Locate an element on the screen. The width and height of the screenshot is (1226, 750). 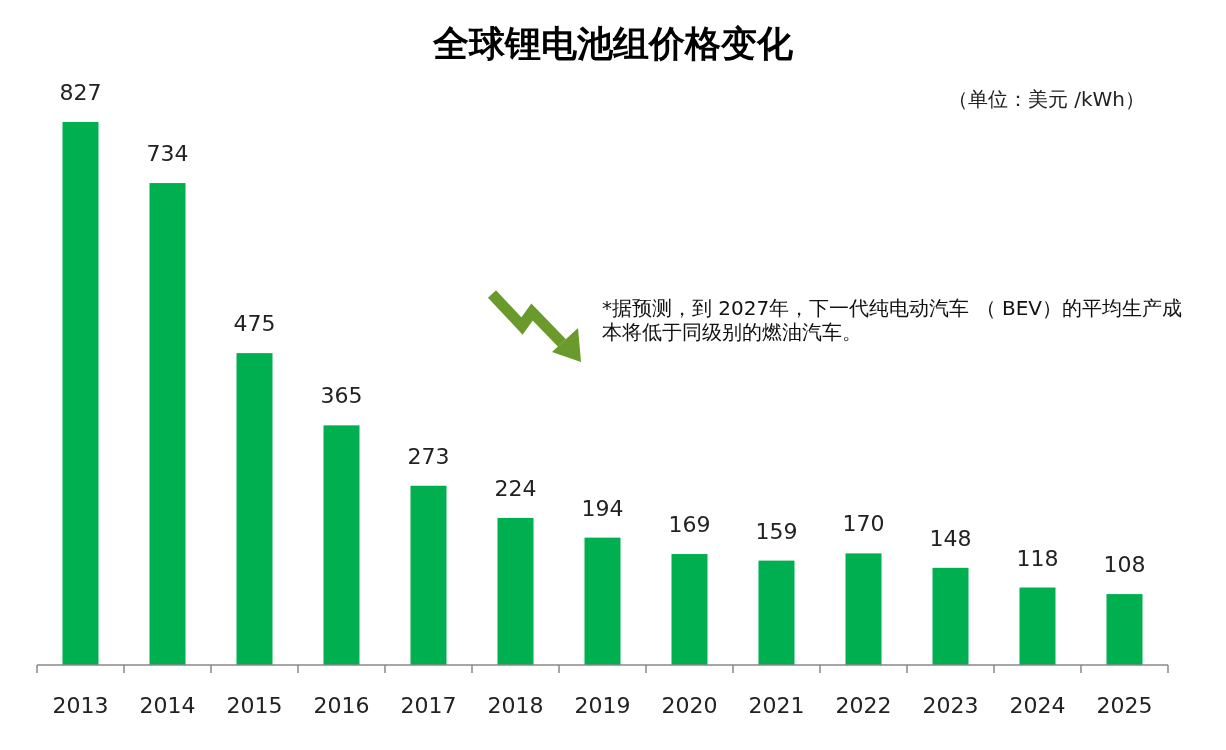
x-tick-label: 2021 is located at coordinates (776, 705).